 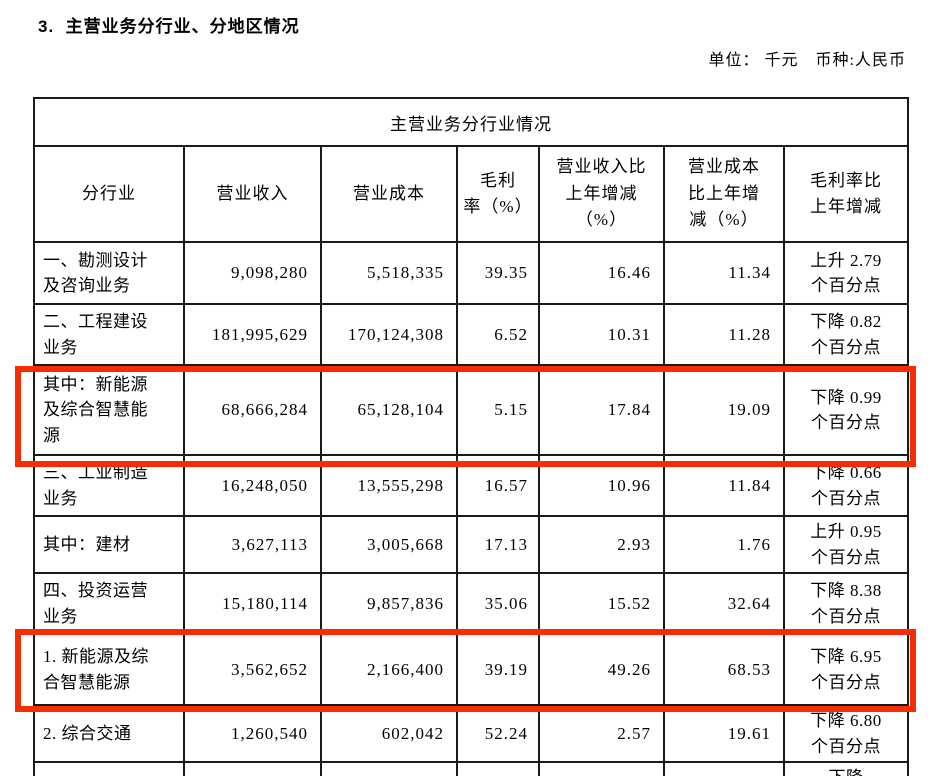 What do you see at coordinates (601, 768) in the screenshot?
I see `revenue-yoy-cell` at bounding box center [601, 768].